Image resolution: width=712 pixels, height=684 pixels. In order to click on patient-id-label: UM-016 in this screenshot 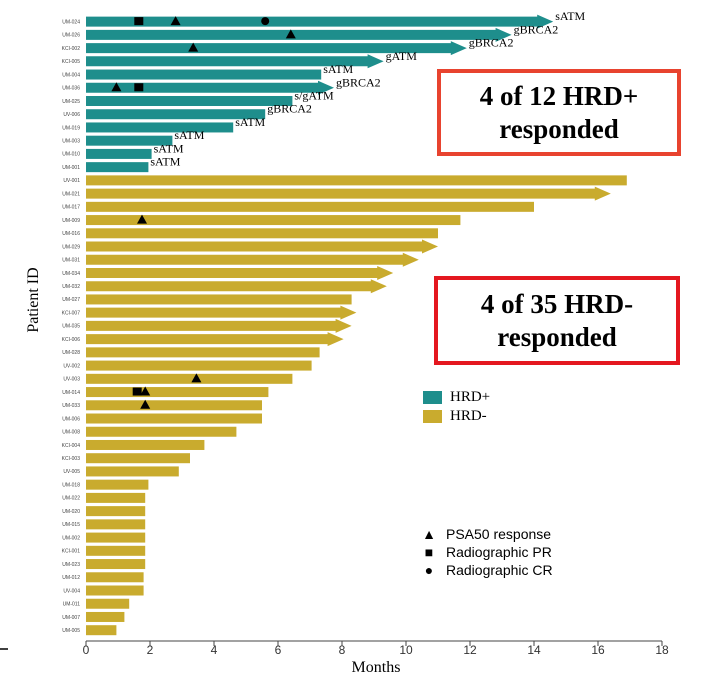, I will do `click(71, 234)`.